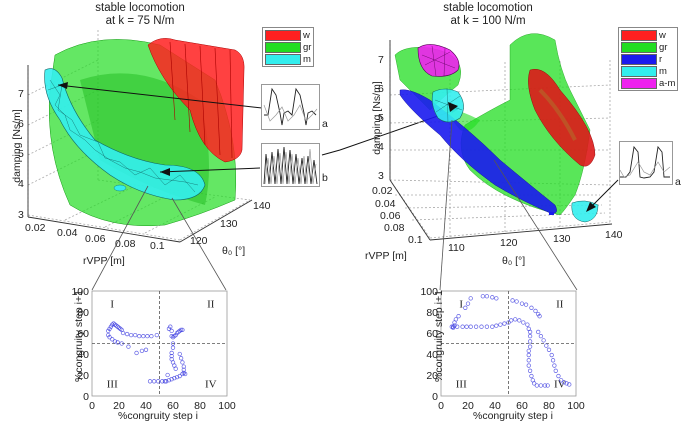  Describe the element at coordinates (381, 176) in the screenshot. I see `right-ztick: 3` at that location.